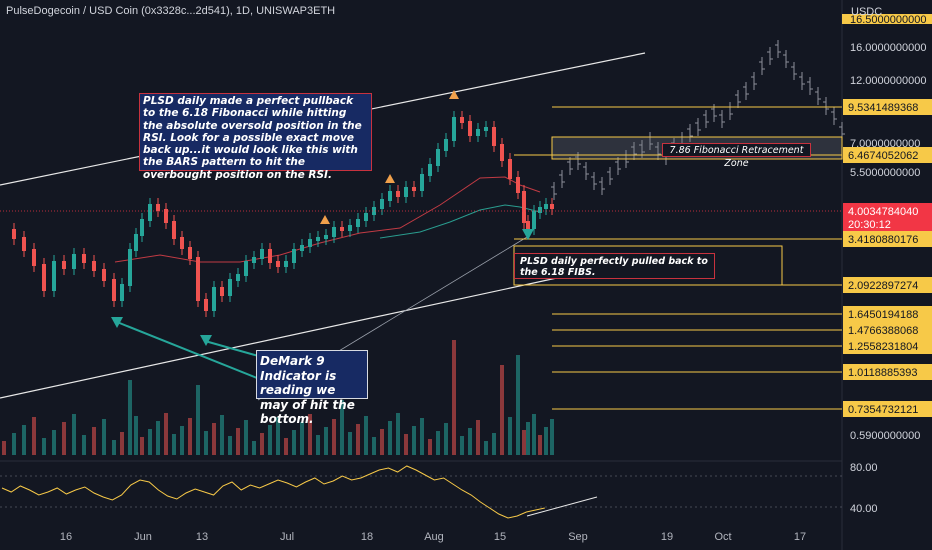  Describe the element at coordinates (698, 120) in the screenshot. I see `projected-bars` at that location.